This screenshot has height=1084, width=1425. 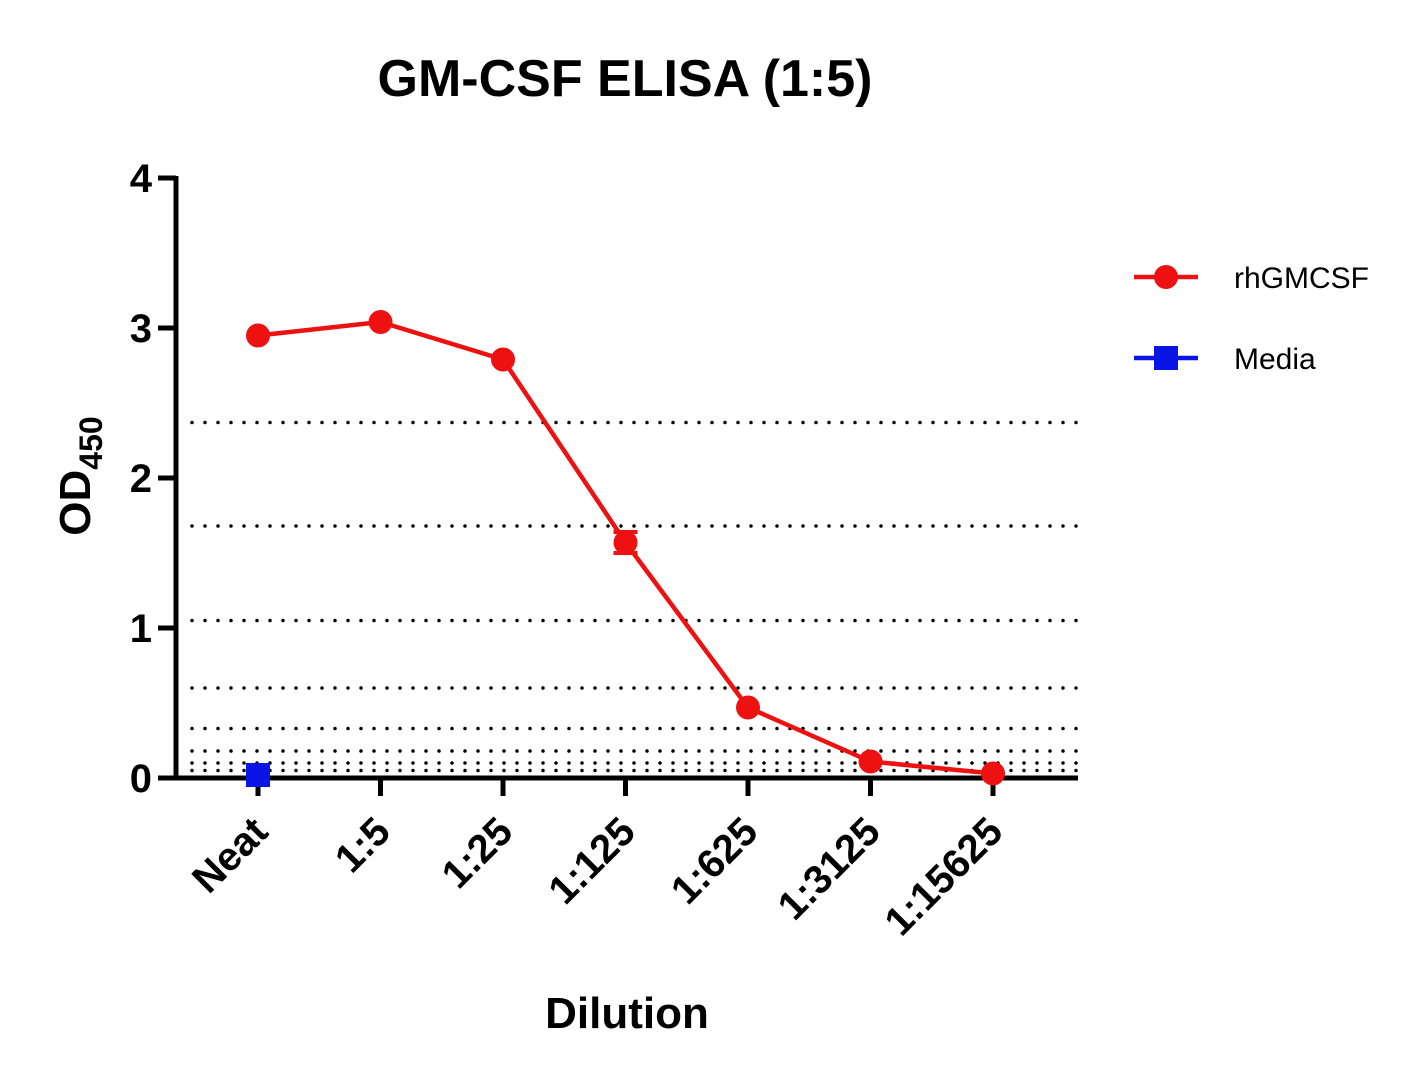 What do you see at coordinates (141, 479) in the screenshot?
I see `y-tick-label-2: 2` at bounding box center [141, 479].